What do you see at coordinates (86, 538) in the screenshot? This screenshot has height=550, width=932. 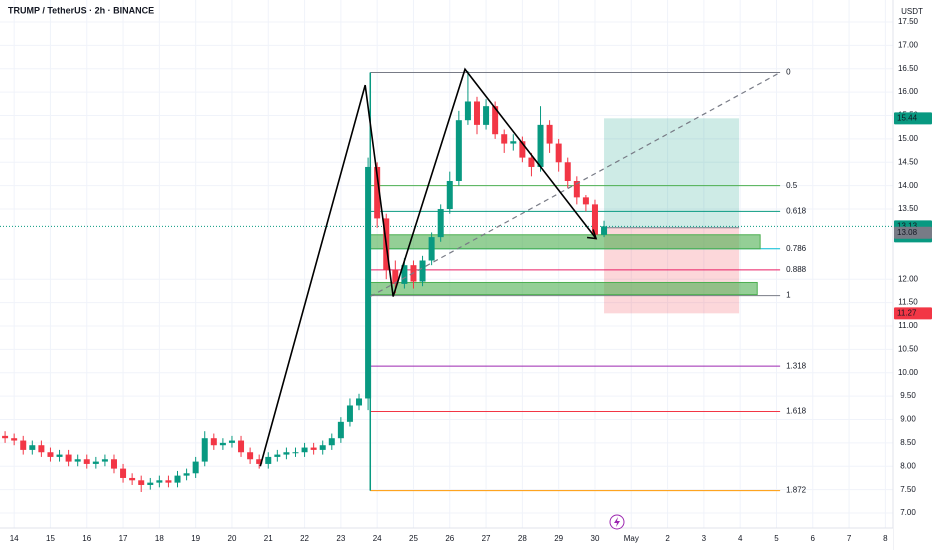 I see `x-tick-label: 16` at bounding box center [86, 538].